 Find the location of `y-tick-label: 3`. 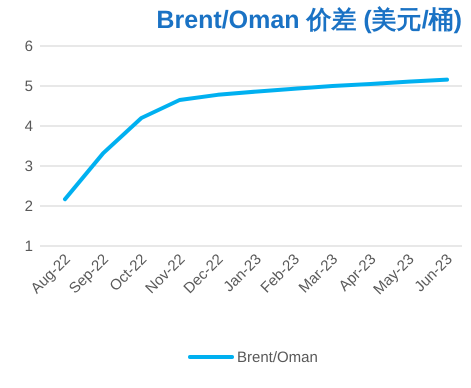

y-tick-label: 3 is located at coordinates (28, 166).